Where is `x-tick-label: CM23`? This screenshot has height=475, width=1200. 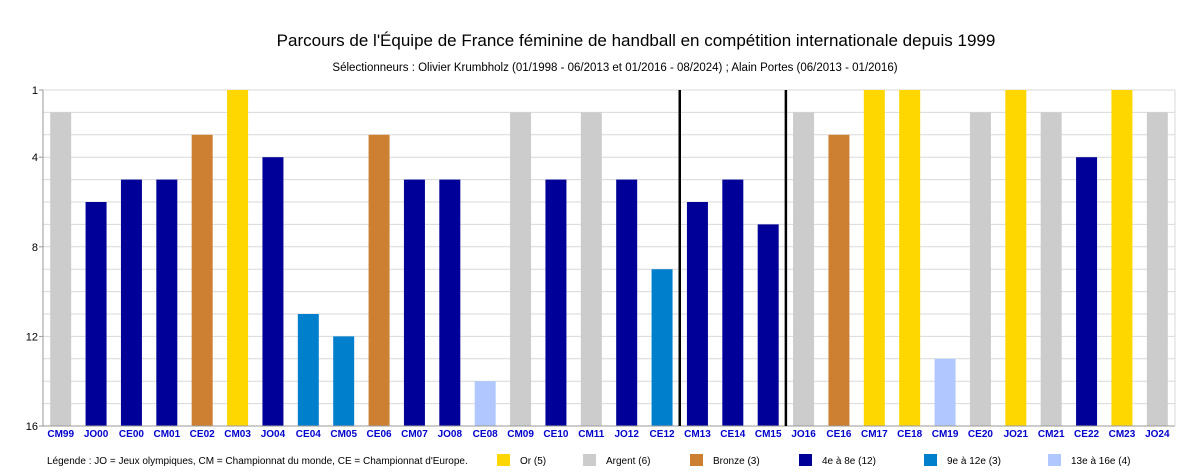 x-tick-label: CM23 is located at coordinates (1122, 434).